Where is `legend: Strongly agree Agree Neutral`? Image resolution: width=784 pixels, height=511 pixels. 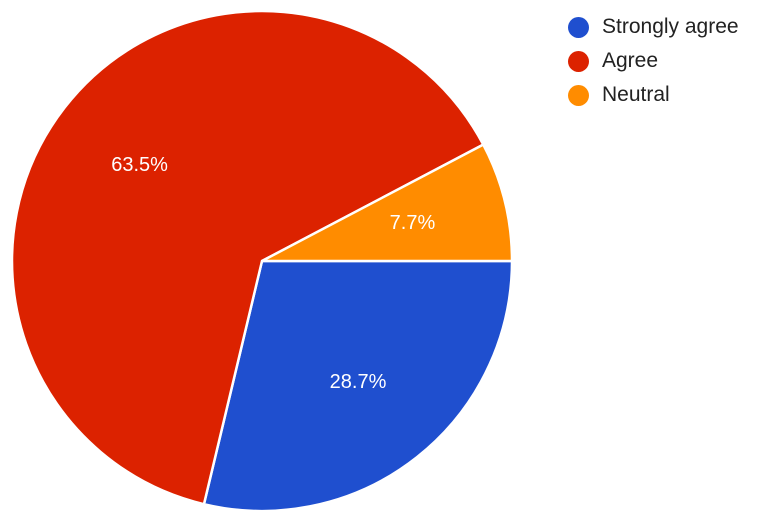 legend: Strongly agree Agree Neutral is located at coordinates (674, 61).